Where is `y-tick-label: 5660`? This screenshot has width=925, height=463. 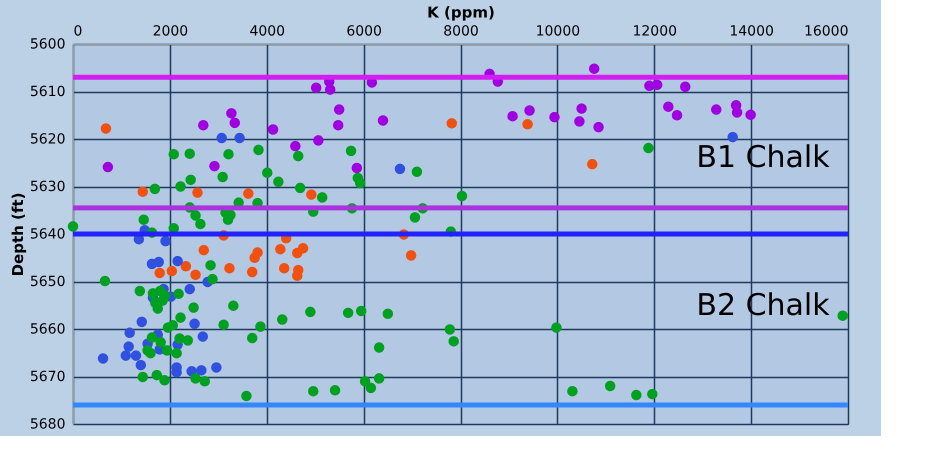
y-tick-label: 5660 is located at coordinates (48, 330).